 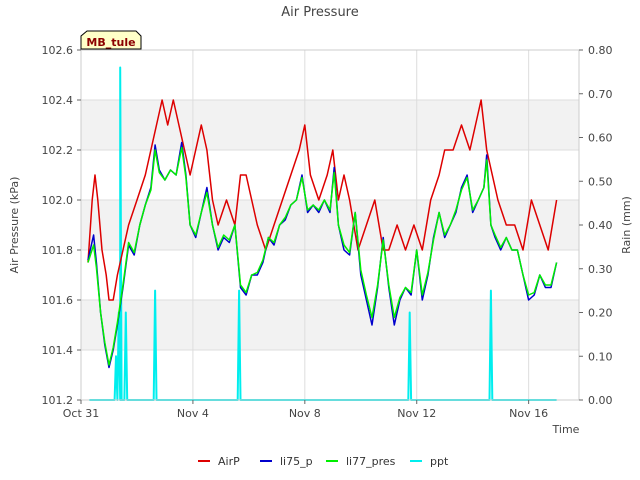 I want to click on legend: AirP li75_p li77_pres ppt, so click(x=323, y=461).